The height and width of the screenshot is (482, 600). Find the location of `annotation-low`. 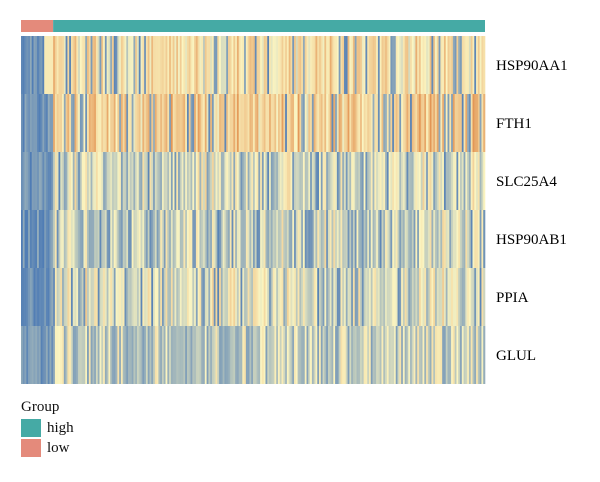

annotation-low is located at coordinates (37, 26).